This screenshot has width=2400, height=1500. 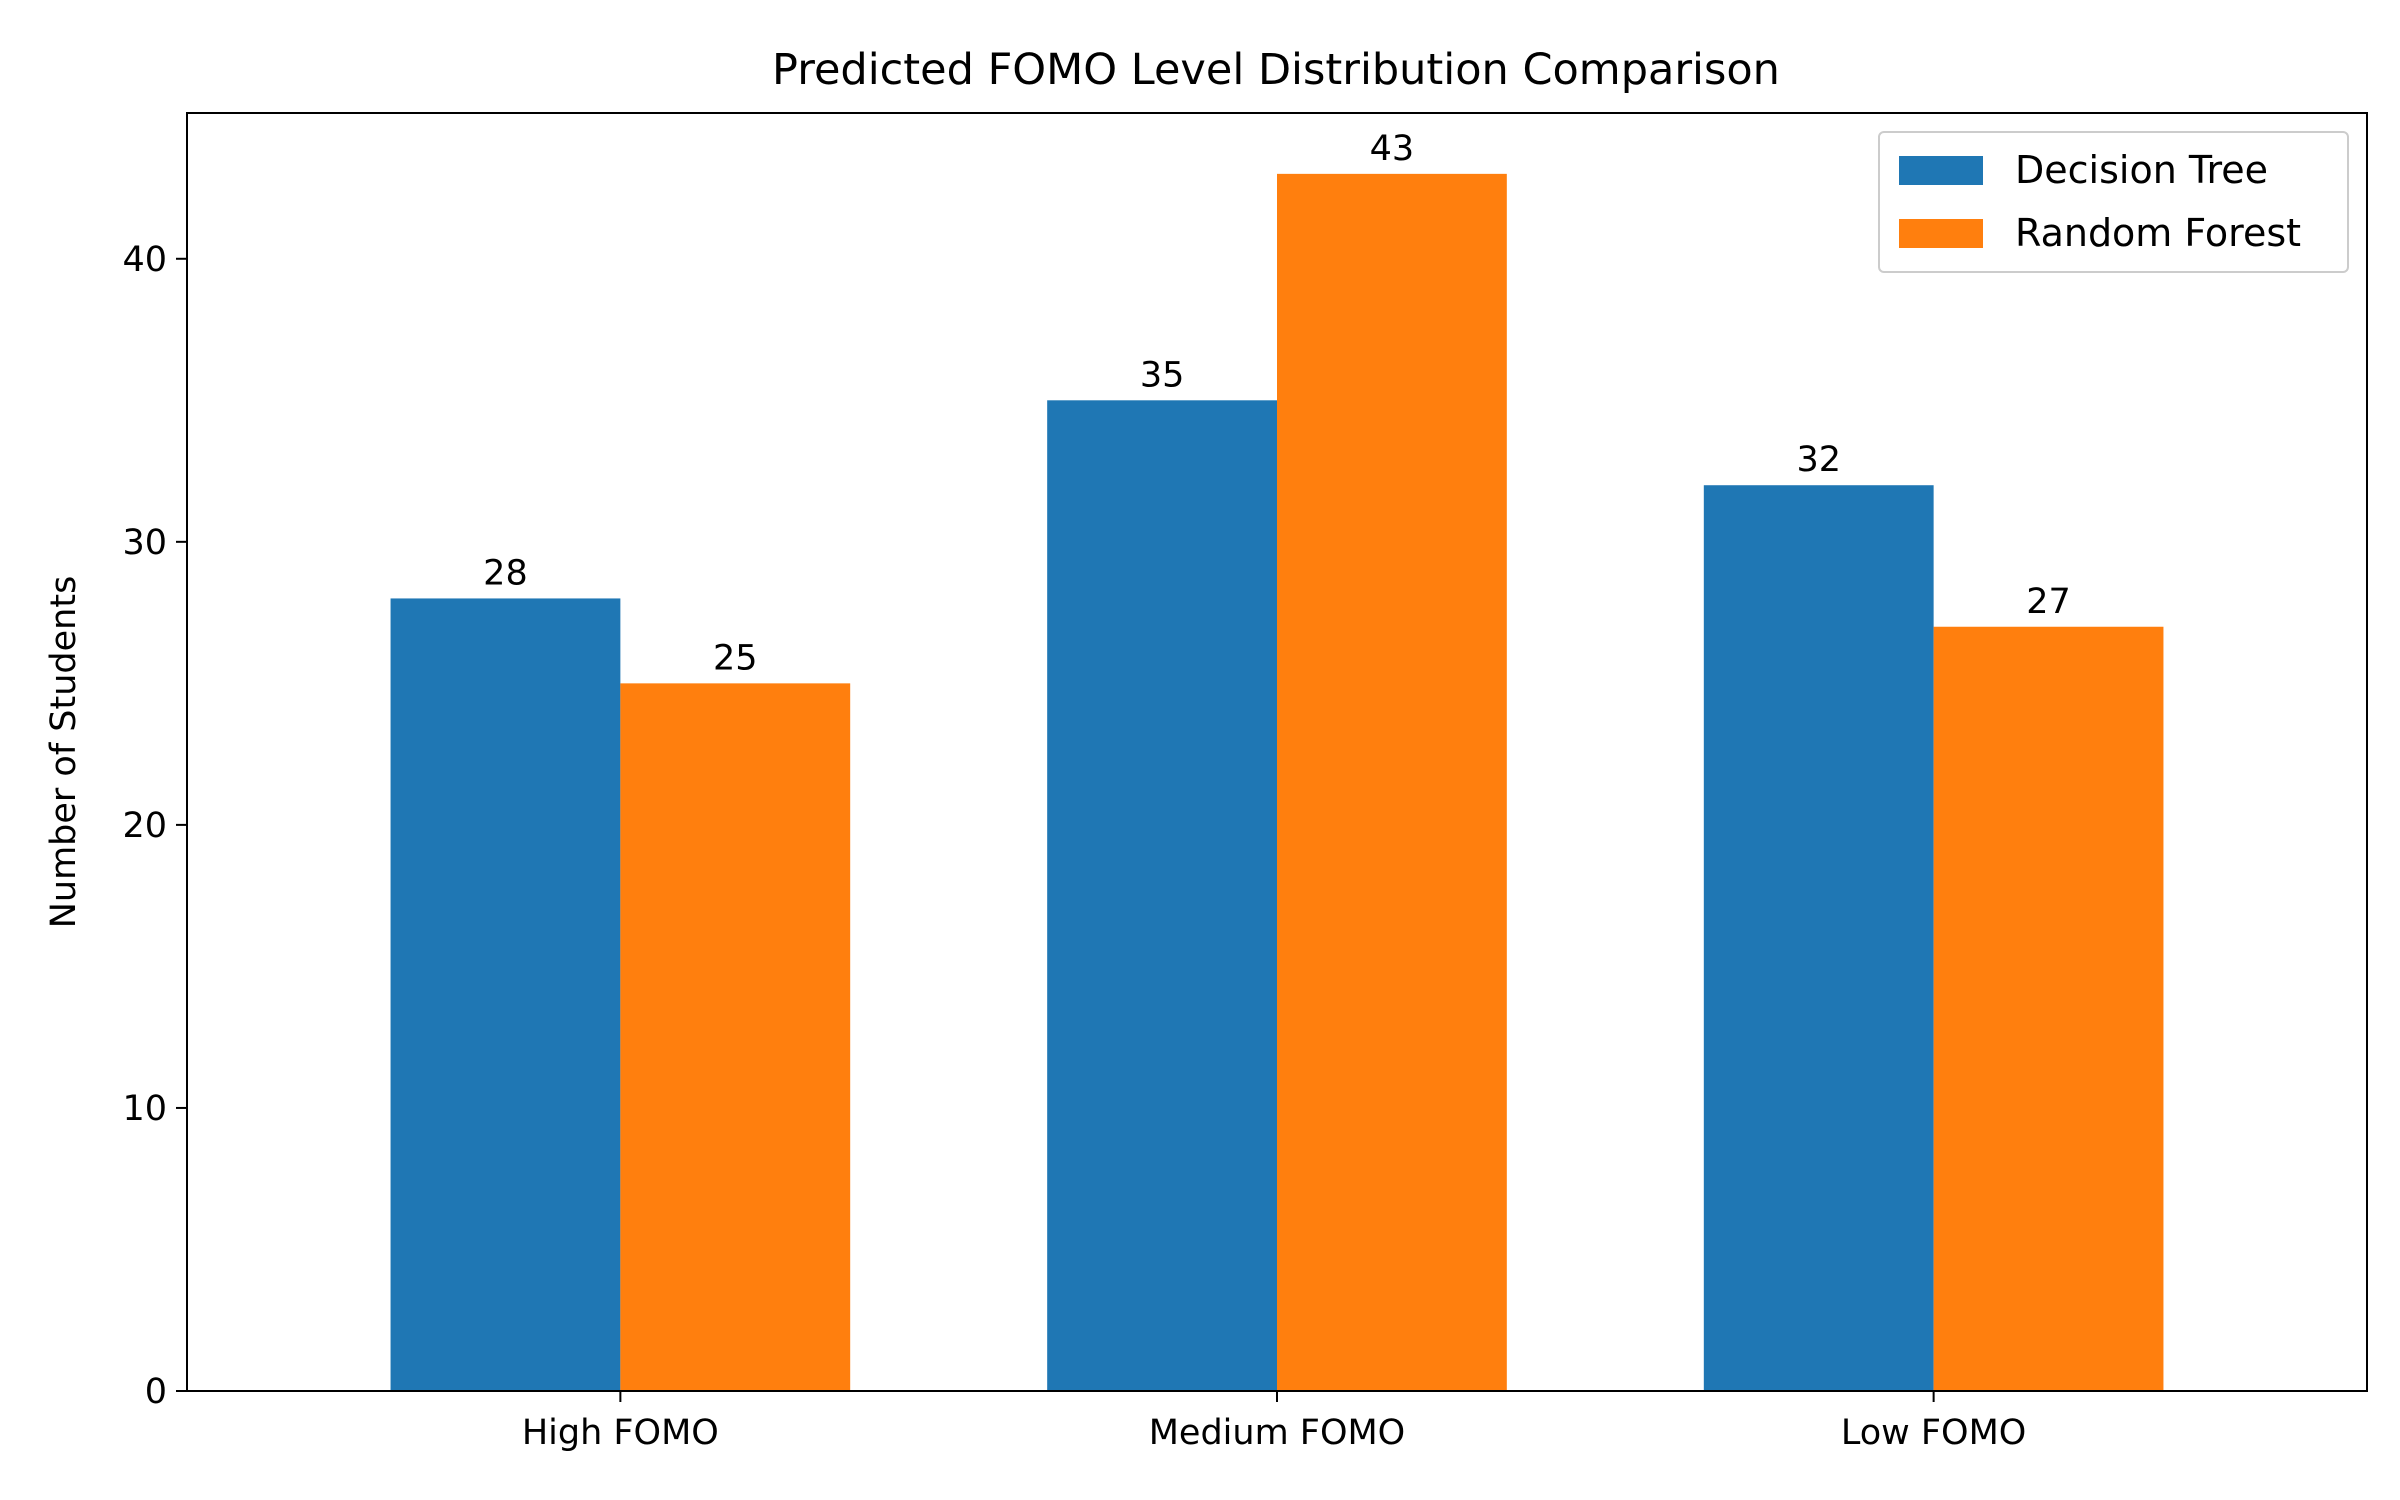 I want to click on bar-random-forest-medium-fomo, so click(x=1392, y=782).